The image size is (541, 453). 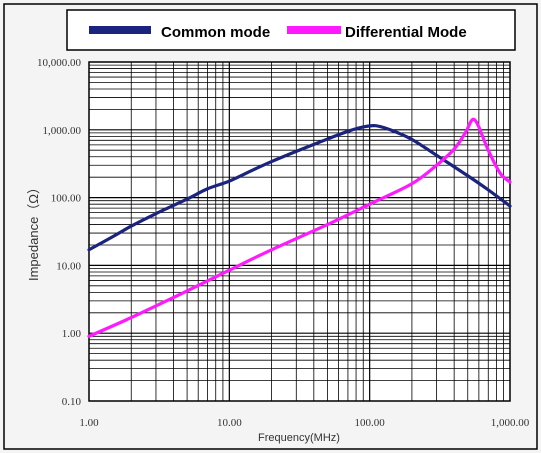 What do you see at coordinates (215, 32) in the screenshot?
I see `legend-label-common-mode: Common mode` at bounding box center [215, 32].